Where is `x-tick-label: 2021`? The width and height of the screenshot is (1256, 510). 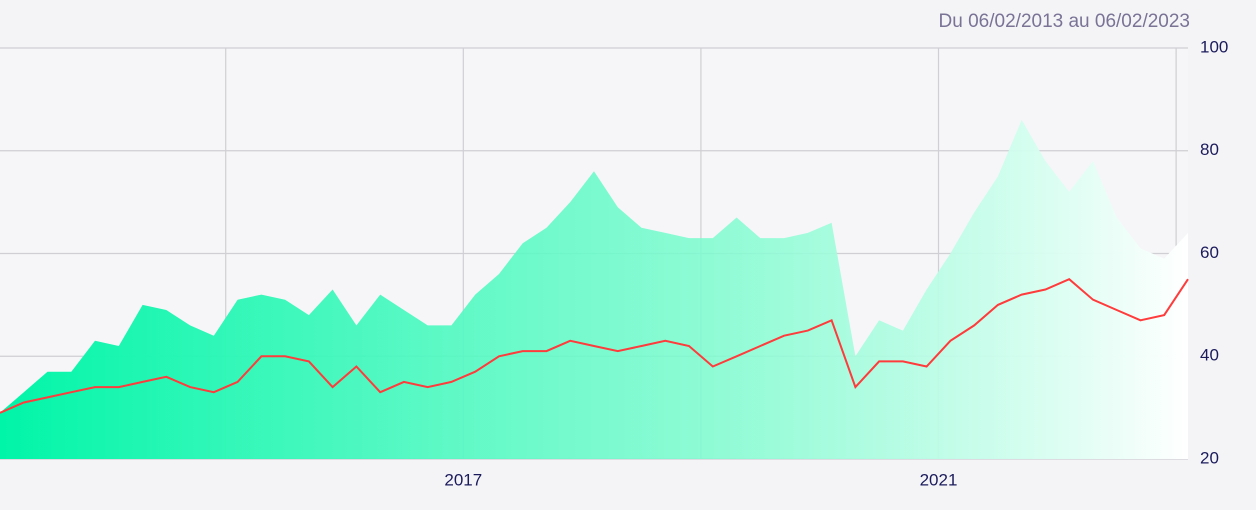 x-tick-label: 2021 is located at coordinates (939, 479).